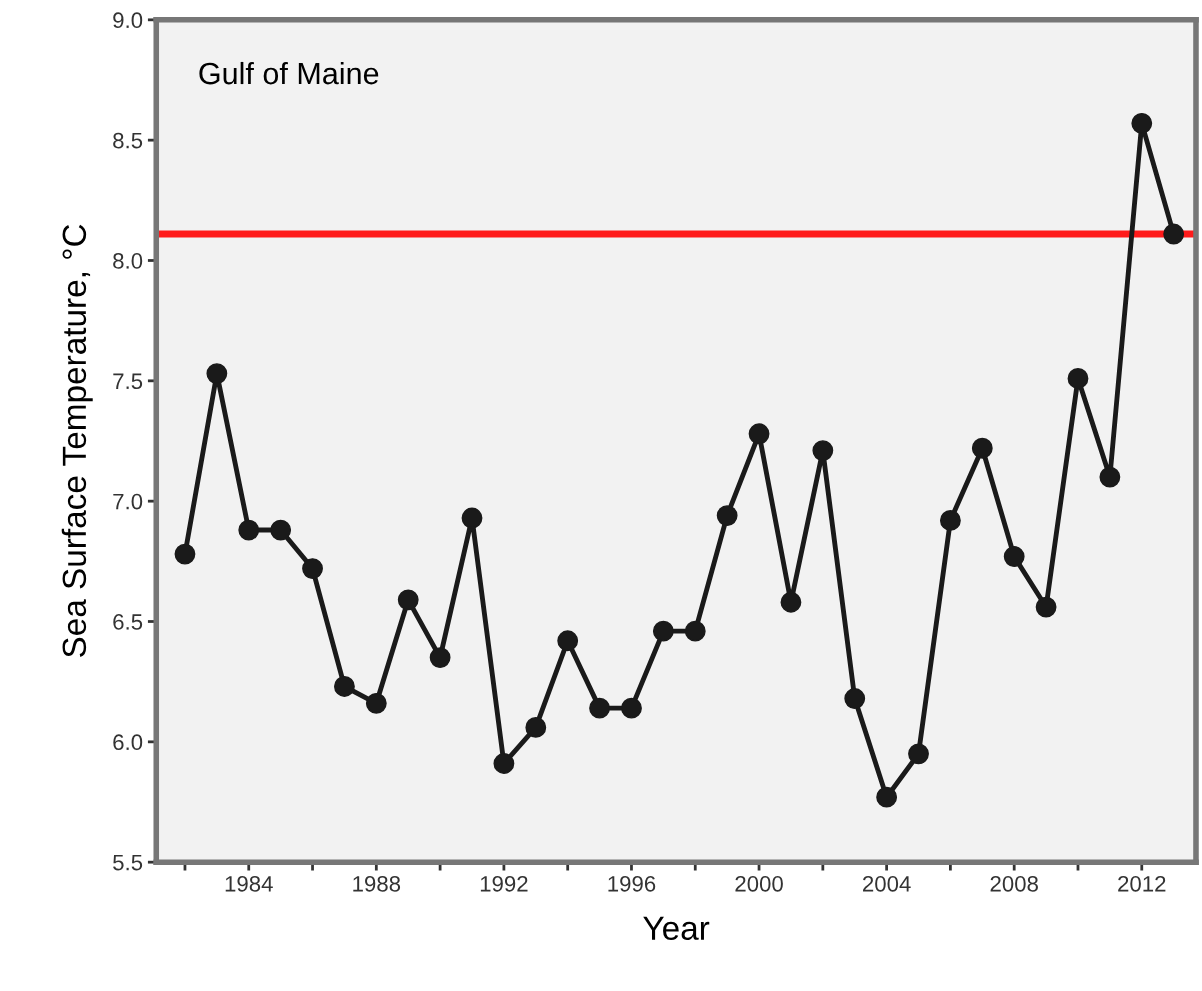 This screenshot has width=1202, height=991. I want to click on x-tick-label: 1996, so click(632, 883).